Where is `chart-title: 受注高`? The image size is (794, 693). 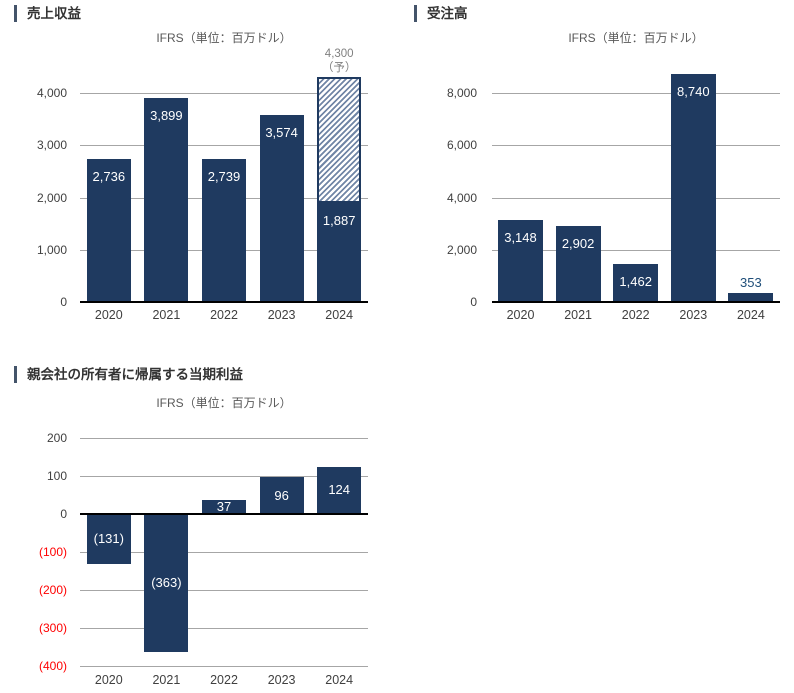
chart-title: 受注高 is located at coordinates (441, 13).